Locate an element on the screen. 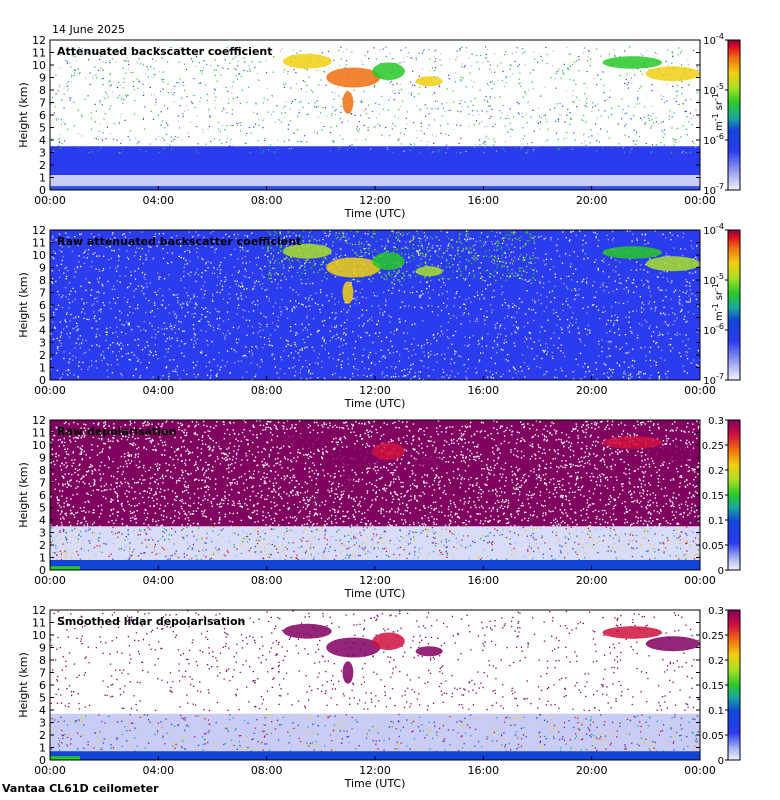 The image size is (780, 800). colorbar-unit-label: m-1sr-1 is located at coordinates (718, 302).